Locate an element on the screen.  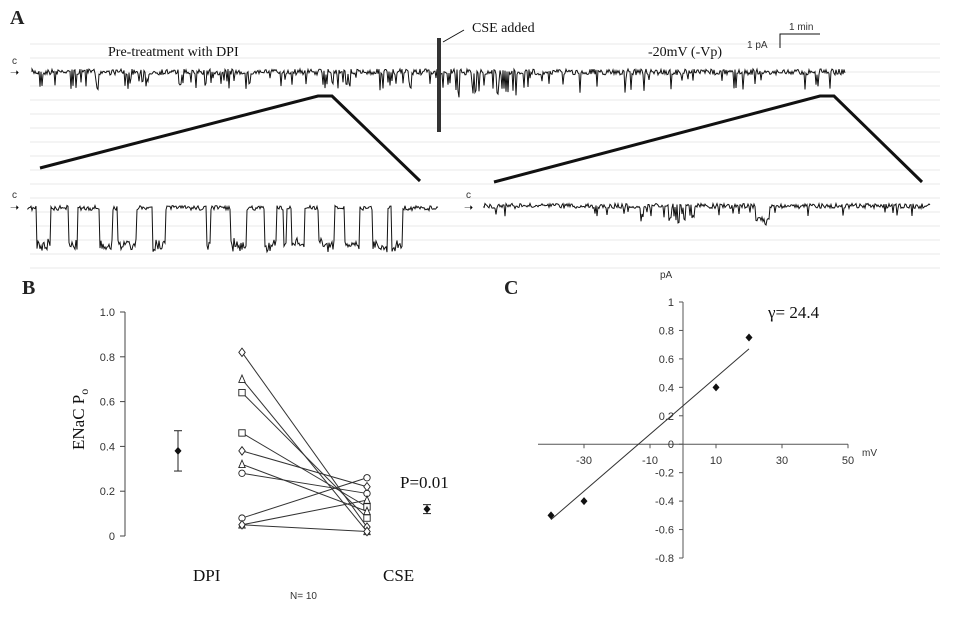
c-gamma-label: γ= 24.4 is located at coordinates (793, 312).